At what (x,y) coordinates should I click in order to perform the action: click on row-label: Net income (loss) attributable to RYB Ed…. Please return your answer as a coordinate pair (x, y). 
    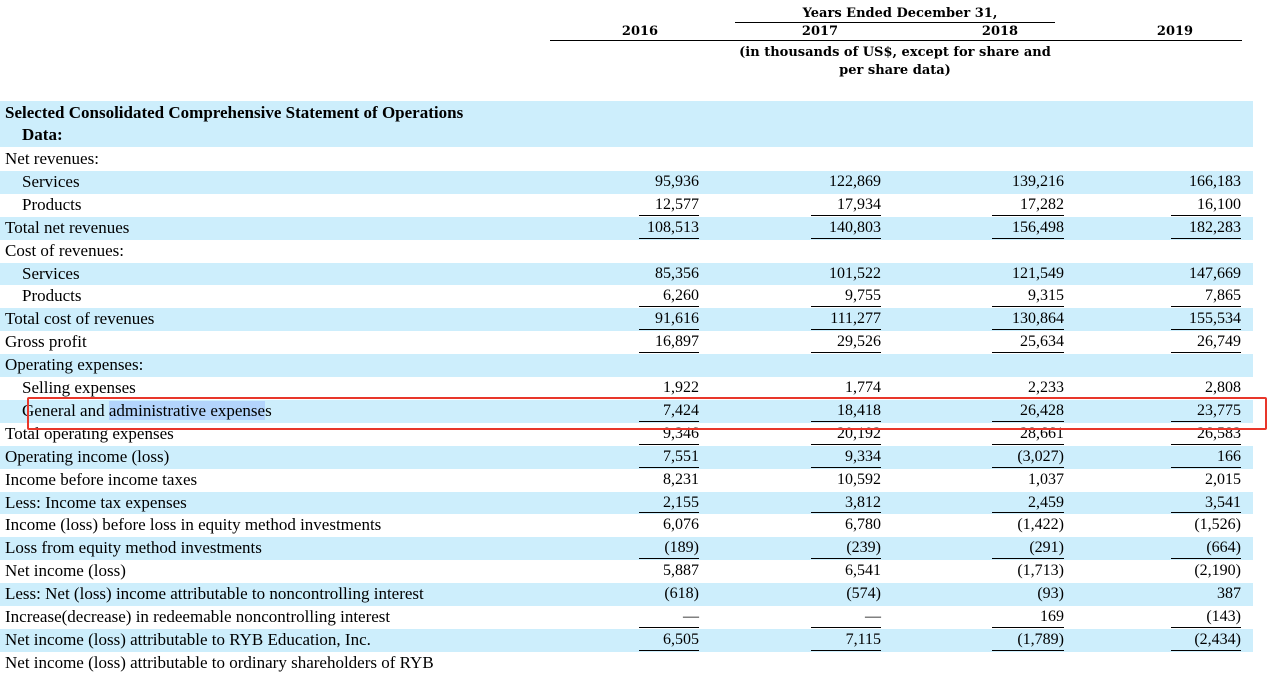
    Looking at the image, I should click on (188, 639).